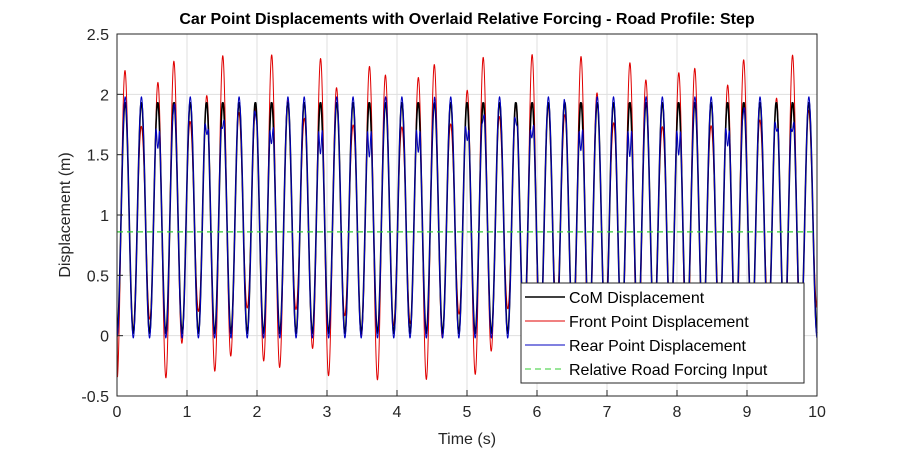 The height and width of the screenshot is (450, 900). I want to click on x-tick-label: 2, so click(257, 412).